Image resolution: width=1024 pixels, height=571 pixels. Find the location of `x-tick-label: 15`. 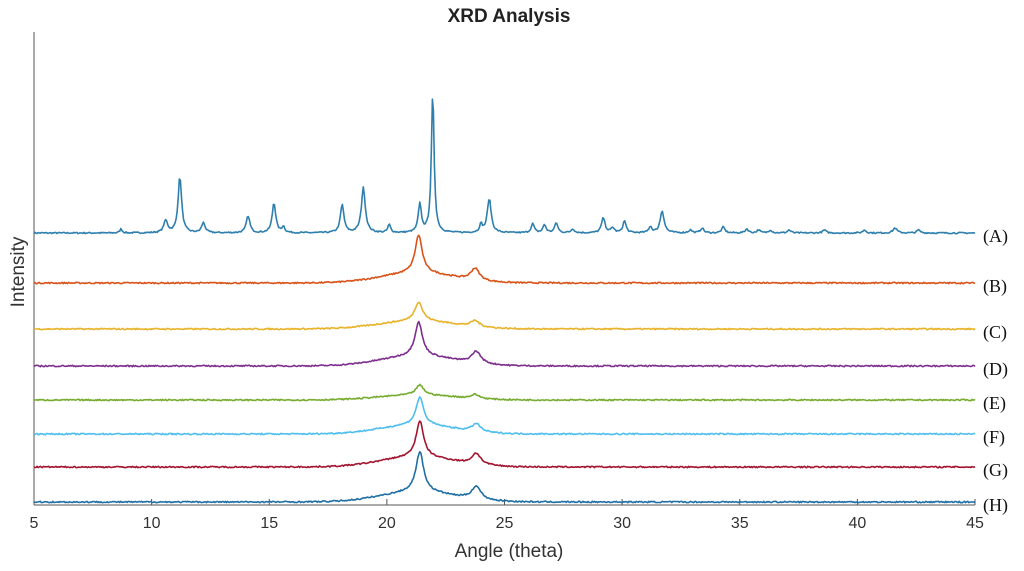

x-tick-label: 15 is located at coordinates (269, 523).